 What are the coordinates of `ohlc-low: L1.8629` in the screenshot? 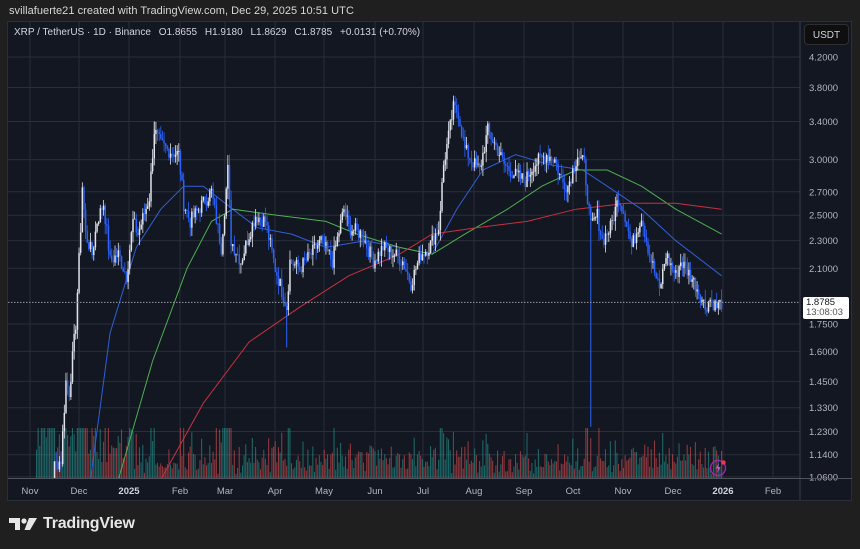 It's located at (268, 32).